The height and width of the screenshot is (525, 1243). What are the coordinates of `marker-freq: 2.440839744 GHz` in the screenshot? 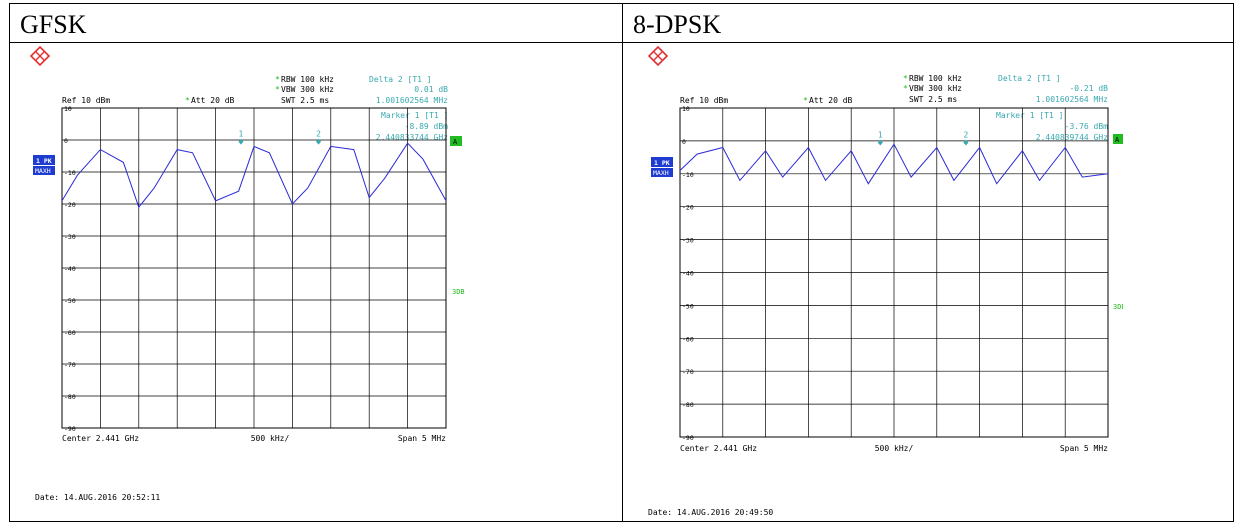 It's located at (1072, 137).